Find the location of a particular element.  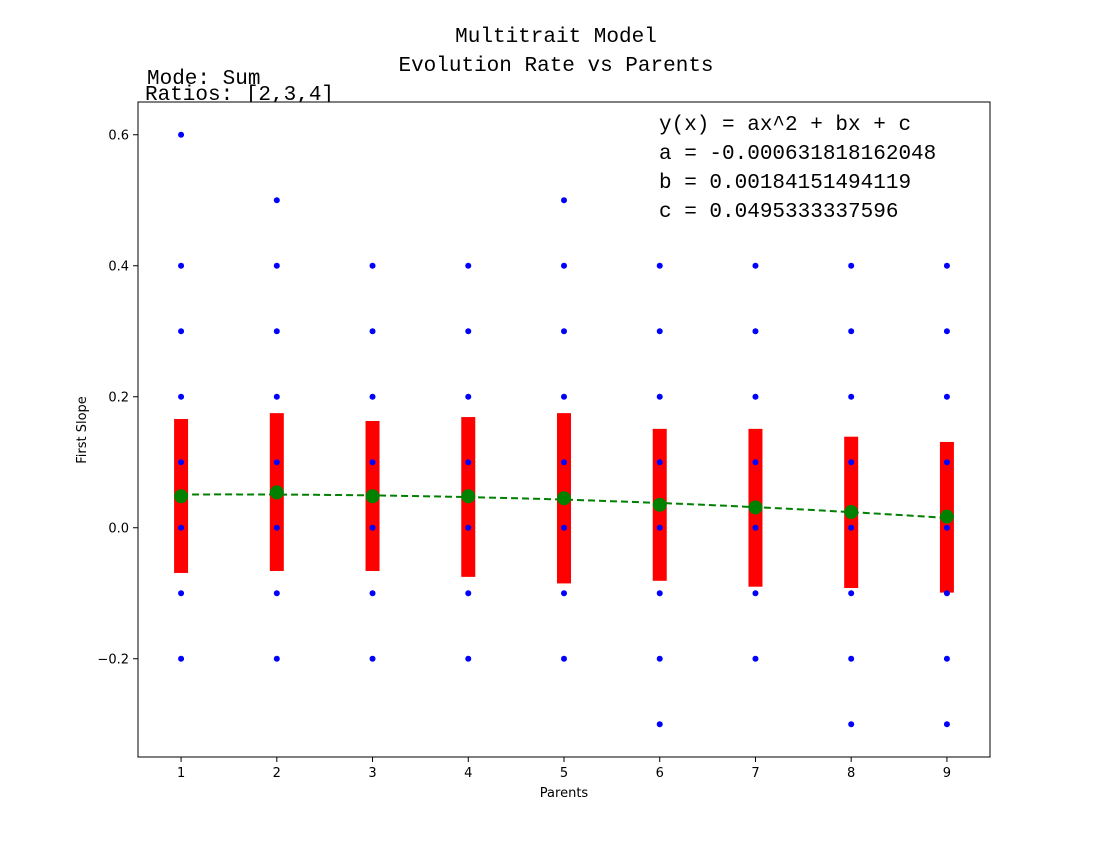

y-tick-label: 0.0 is located at coordinates (118, 528).